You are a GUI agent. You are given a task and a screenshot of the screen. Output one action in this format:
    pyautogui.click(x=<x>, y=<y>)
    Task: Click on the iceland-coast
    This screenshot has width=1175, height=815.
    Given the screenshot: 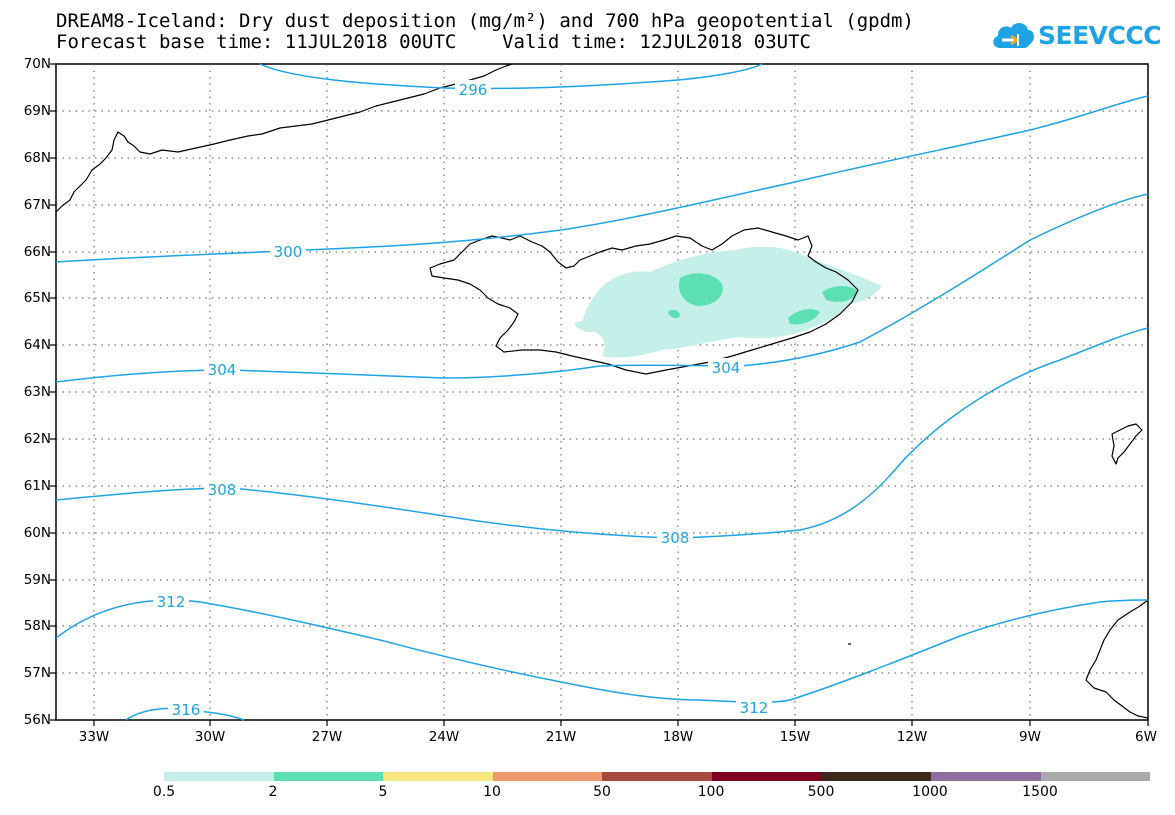 What is the action you would take?
    pyautogui.click(x=644, y=301)
    